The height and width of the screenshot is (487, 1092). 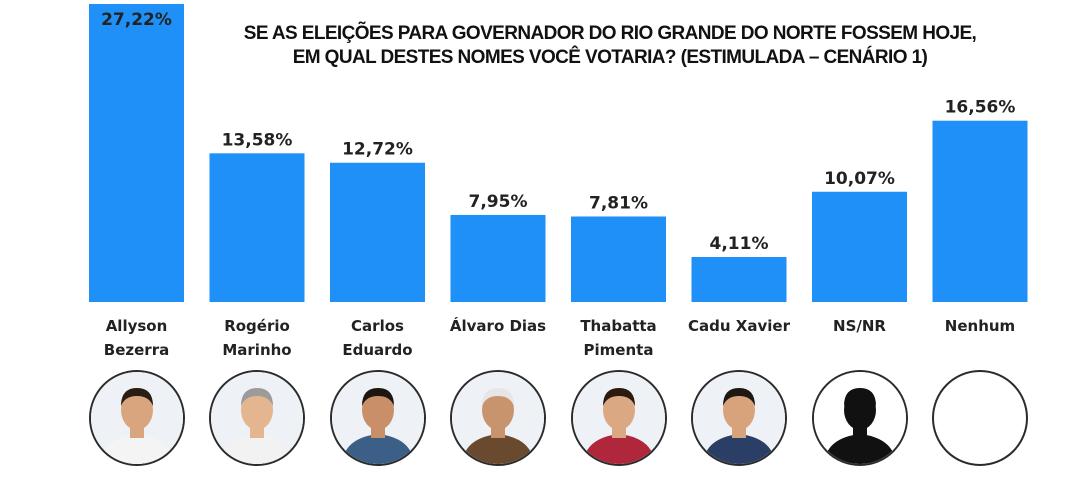 What do you see at coordinates (498, 202) in the screenshot?
I see `bar-value-label-3: 7,95%` at bounding box center [498, 202].